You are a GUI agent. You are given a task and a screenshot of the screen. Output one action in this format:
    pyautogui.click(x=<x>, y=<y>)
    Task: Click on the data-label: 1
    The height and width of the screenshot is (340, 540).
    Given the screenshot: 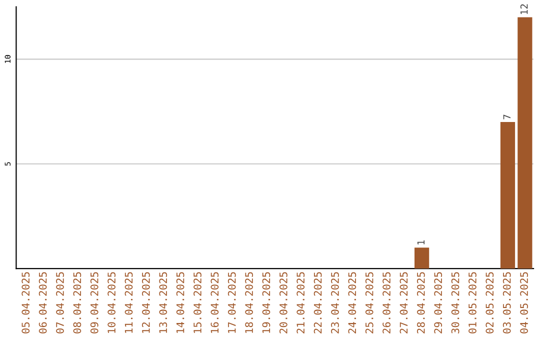 What is the action you would take?
    pyautogui.click(x=421, y=242)
    